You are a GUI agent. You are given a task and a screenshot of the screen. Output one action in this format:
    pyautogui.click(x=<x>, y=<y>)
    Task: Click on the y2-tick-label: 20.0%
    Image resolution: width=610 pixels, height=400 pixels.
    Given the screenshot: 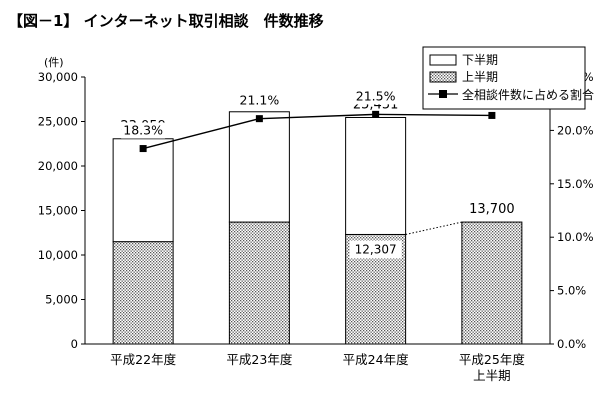 What is the action you would take?
    pyautogui.click(x=575, y=130)
    